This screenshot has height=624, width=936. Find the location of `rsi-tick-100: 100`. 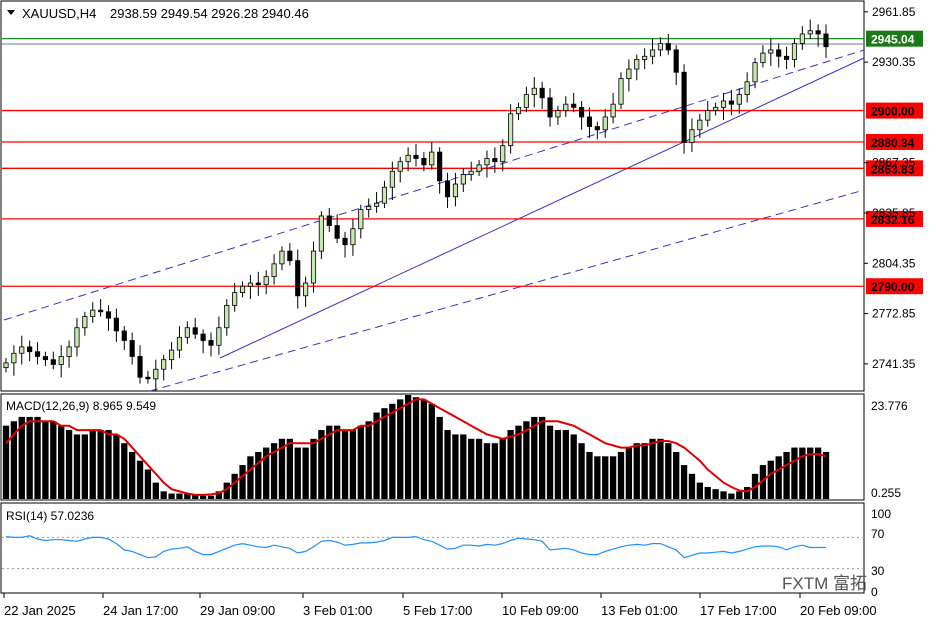

rsi-tick-100: 100 is located at coordinates (881, 514).